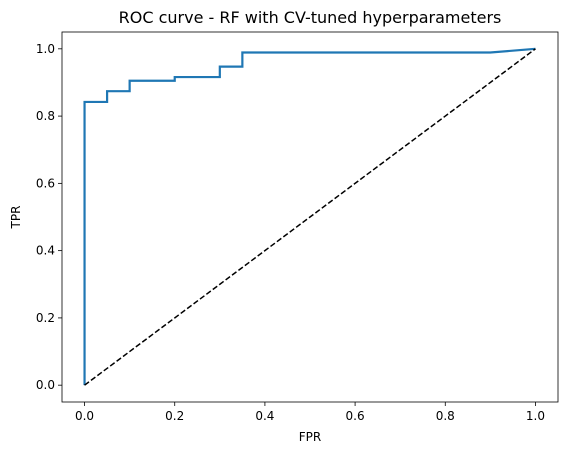  What do you see at coordinates (264, 416) in the screenshot?
I see `x-tick-label: 0.4` at bounding box center [264, 416].